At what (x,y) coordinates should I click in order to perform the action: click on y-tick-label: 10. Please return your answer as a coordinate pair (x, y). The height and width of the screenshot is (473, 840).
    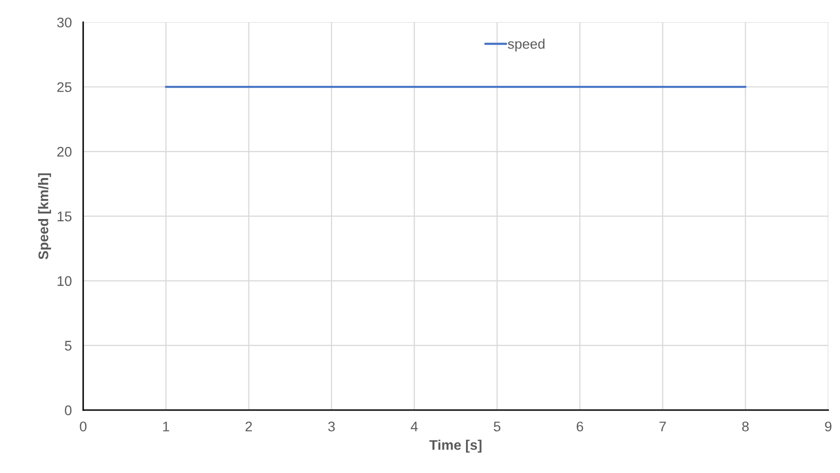
    Looking at the image, I should click on (65, 281).